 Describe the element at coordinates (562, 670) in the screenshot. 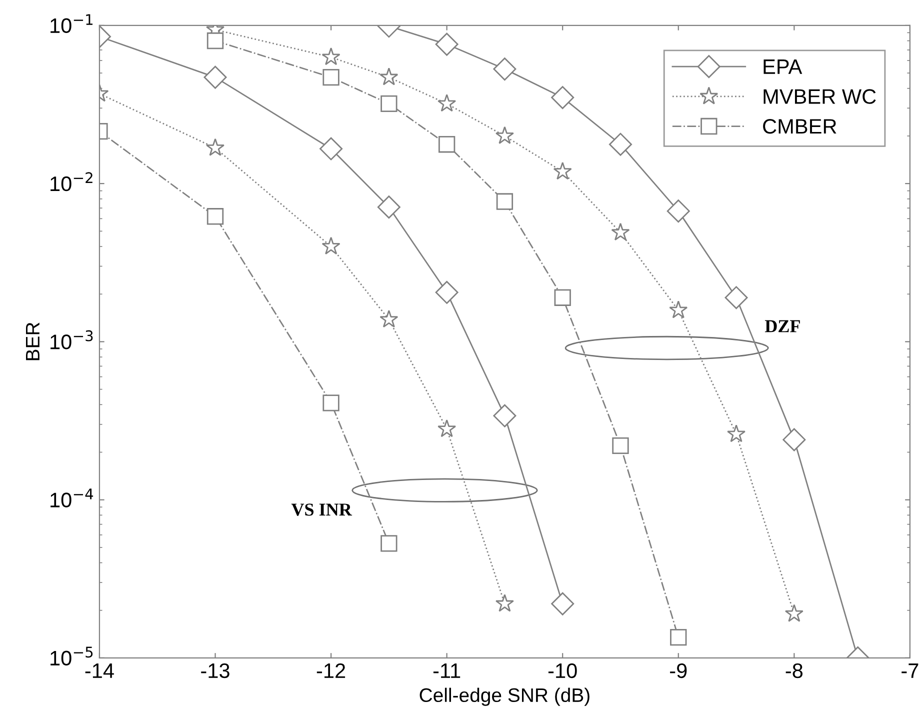

I see `x-tick-label: -10` at that location.